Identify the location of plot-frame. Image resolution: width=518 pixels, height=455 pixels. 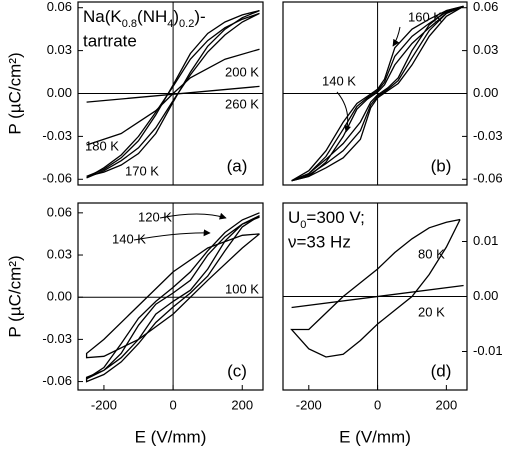
(170, 296).